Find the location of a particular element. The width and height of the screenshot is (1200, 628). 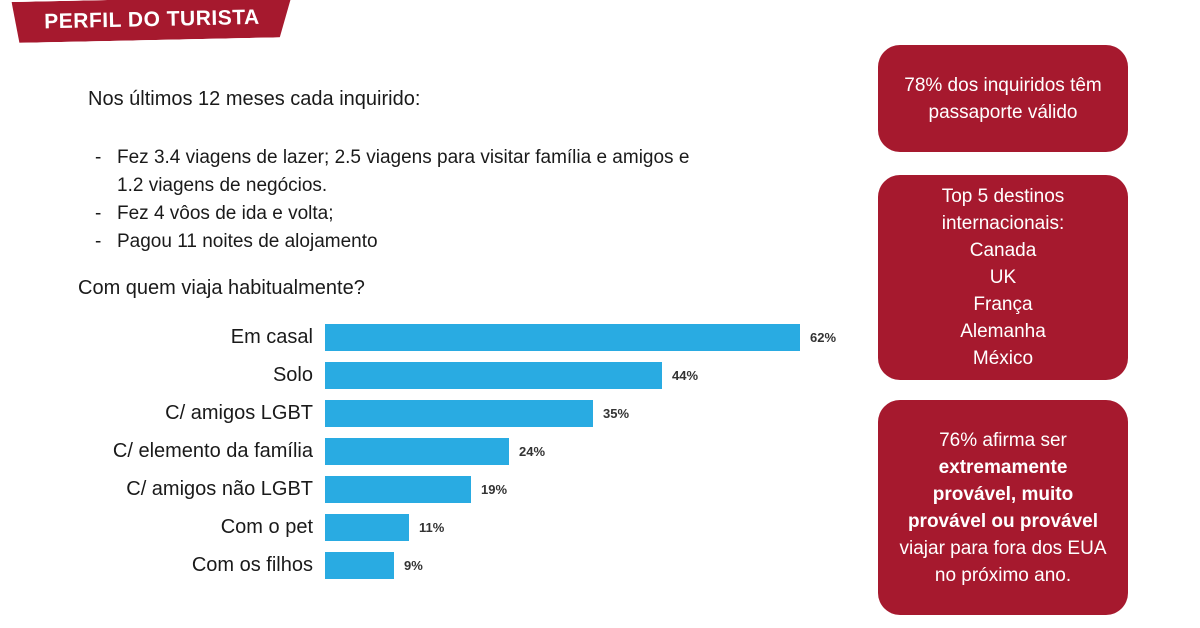

chart-bar-area: 44% is located at coordinates (592, 375).